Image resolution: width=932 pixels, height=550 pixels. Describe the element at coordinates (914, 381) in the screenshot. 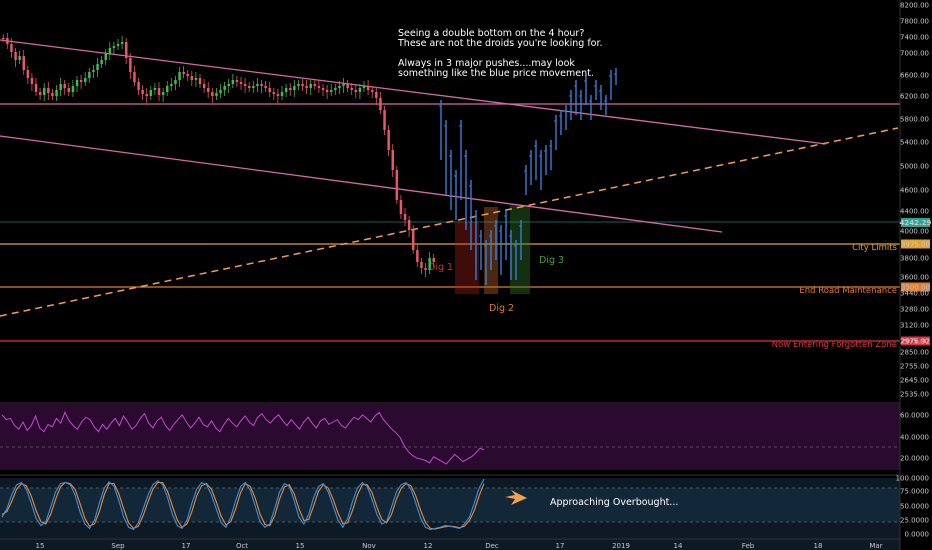

I see `price-tick-label: 2645.00` at that location.